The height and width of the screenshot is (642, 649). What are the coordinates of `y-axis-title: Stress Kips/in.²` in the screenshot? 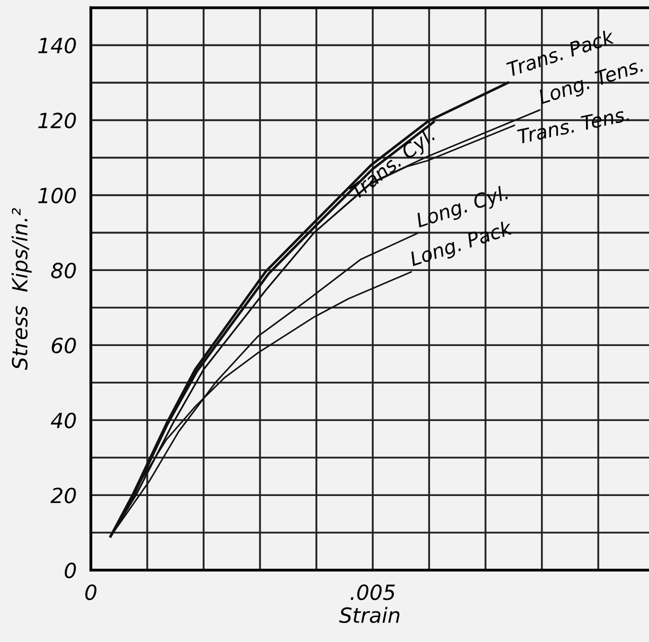 It's located at (21, 289).